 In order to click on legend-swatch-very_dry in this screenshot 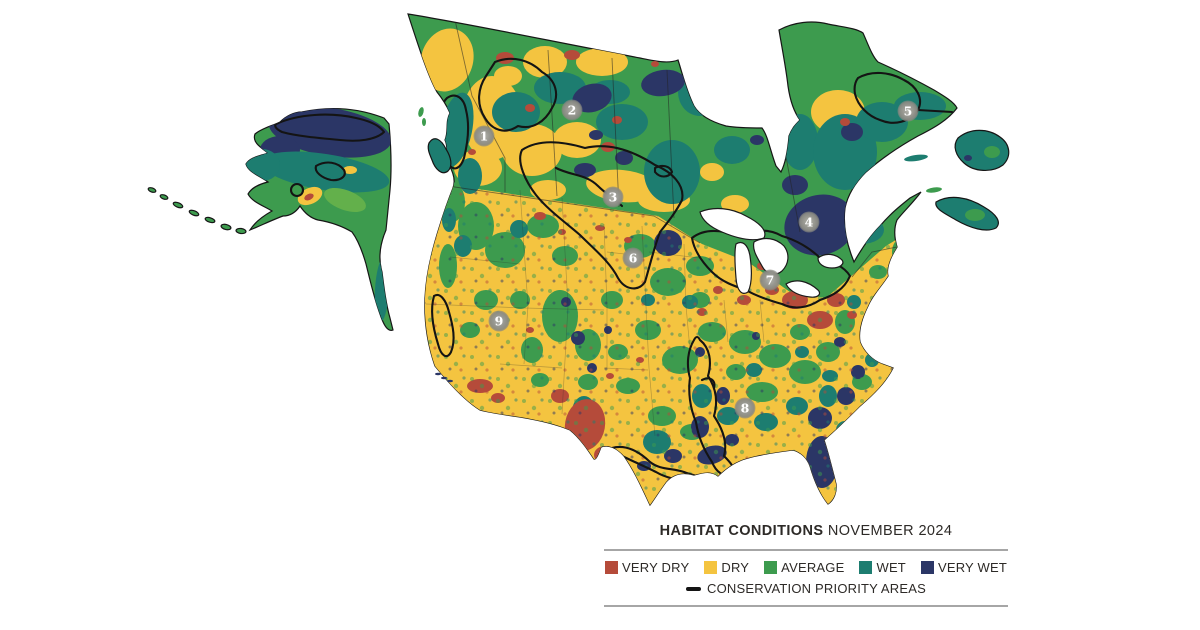, I will do `click(611, 567)`.